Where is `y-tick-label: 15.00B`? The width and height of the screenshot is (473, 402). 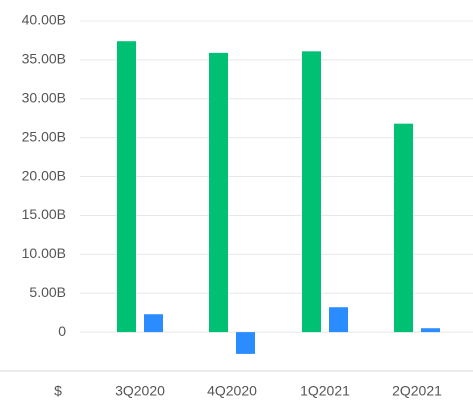 y-tick-label: 15.00B is located at coordinates (44, 214).